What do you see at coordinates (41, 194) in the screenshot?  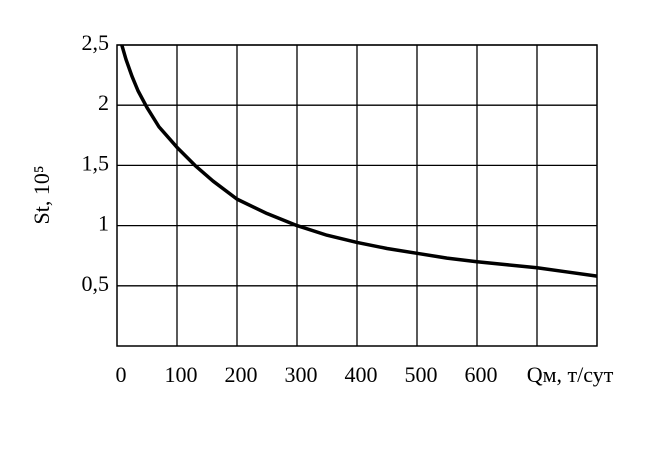 I see `y-axis-label: St, 10⁵` at bounding box center [41, 194].